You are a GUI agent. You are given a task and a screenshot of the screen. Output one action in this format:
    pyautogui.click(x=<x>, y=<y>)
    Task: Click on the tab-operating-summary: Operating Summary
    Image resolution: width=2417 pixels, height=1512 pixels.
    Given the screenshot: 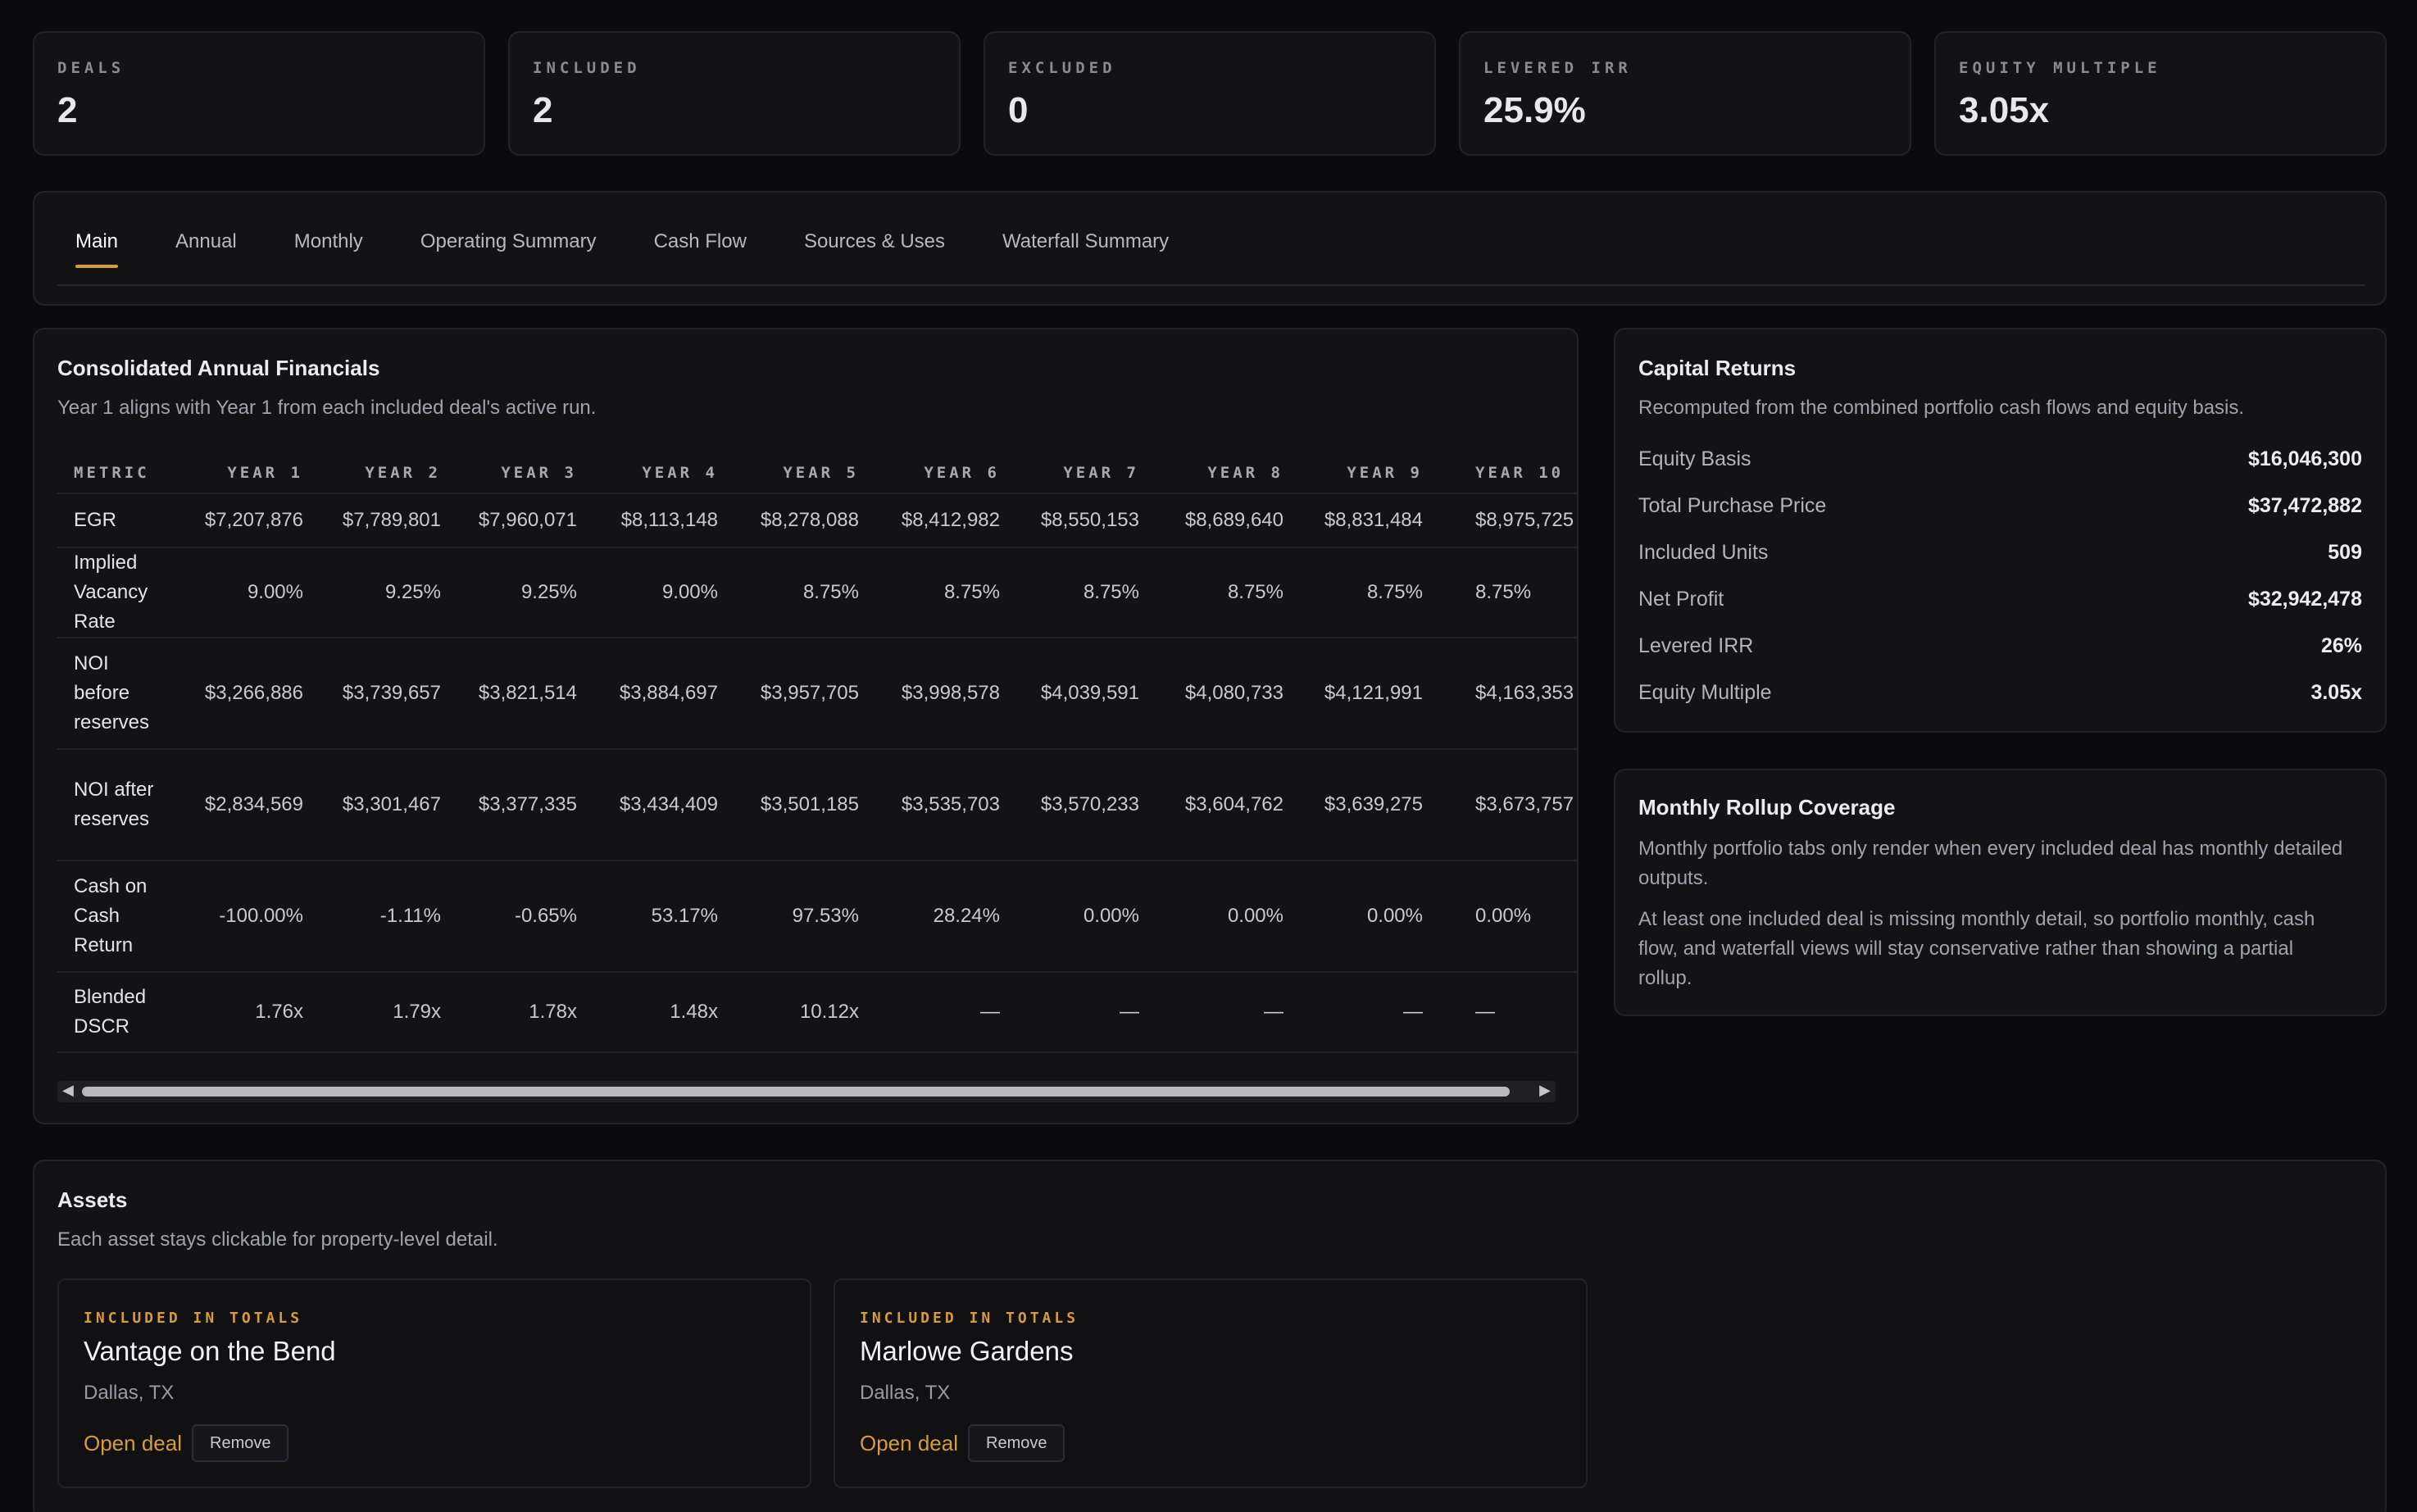 What is the action you would take?
    pyautogui.click(x=508, y=241)
    